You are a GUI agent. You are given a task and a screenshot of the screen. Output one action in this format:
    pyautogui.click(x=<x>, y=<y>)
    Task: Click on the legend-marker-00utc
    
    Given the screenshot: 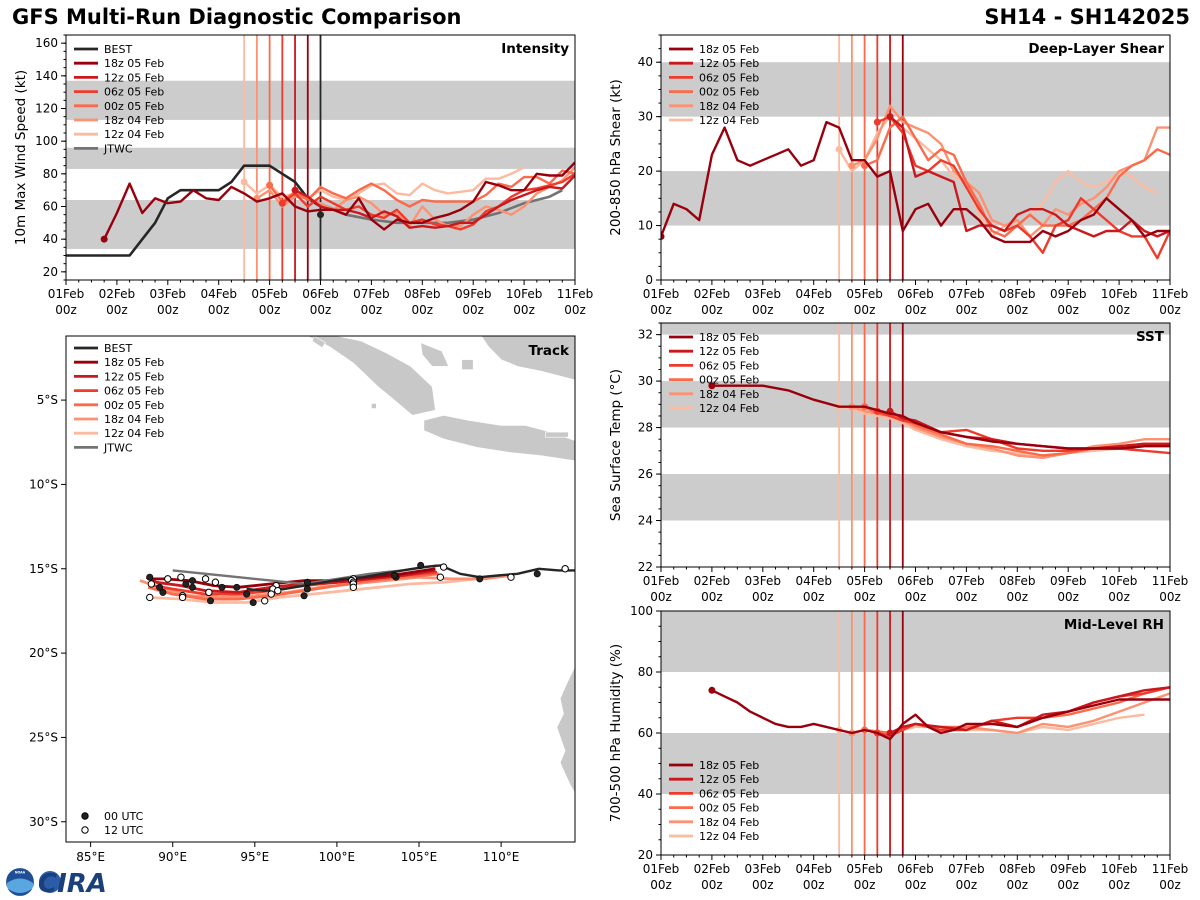 What is the action you would take?
    pyautogui.click(x=85, y=816)
    